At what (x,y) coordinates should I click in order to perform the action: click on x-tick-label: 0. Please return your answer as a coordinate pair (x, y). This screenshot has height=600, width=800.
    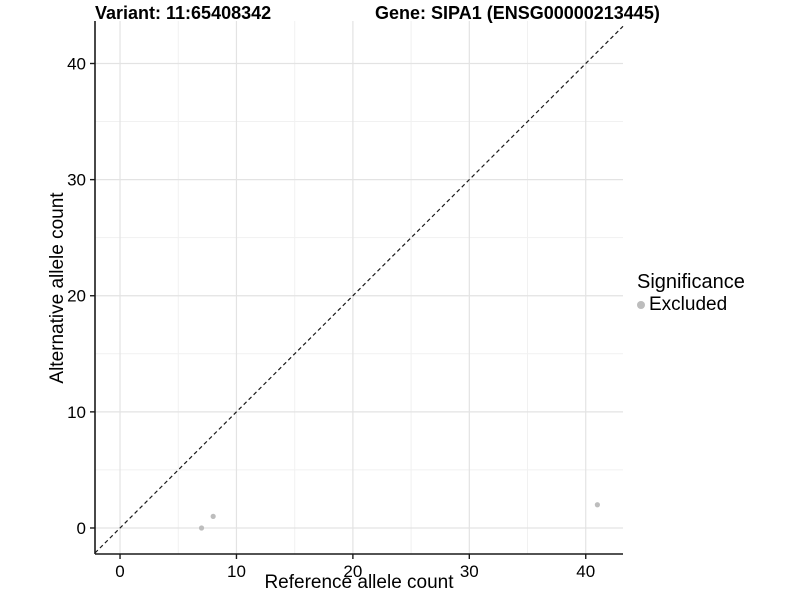
    Looking at the image, I should click on (119, 571).